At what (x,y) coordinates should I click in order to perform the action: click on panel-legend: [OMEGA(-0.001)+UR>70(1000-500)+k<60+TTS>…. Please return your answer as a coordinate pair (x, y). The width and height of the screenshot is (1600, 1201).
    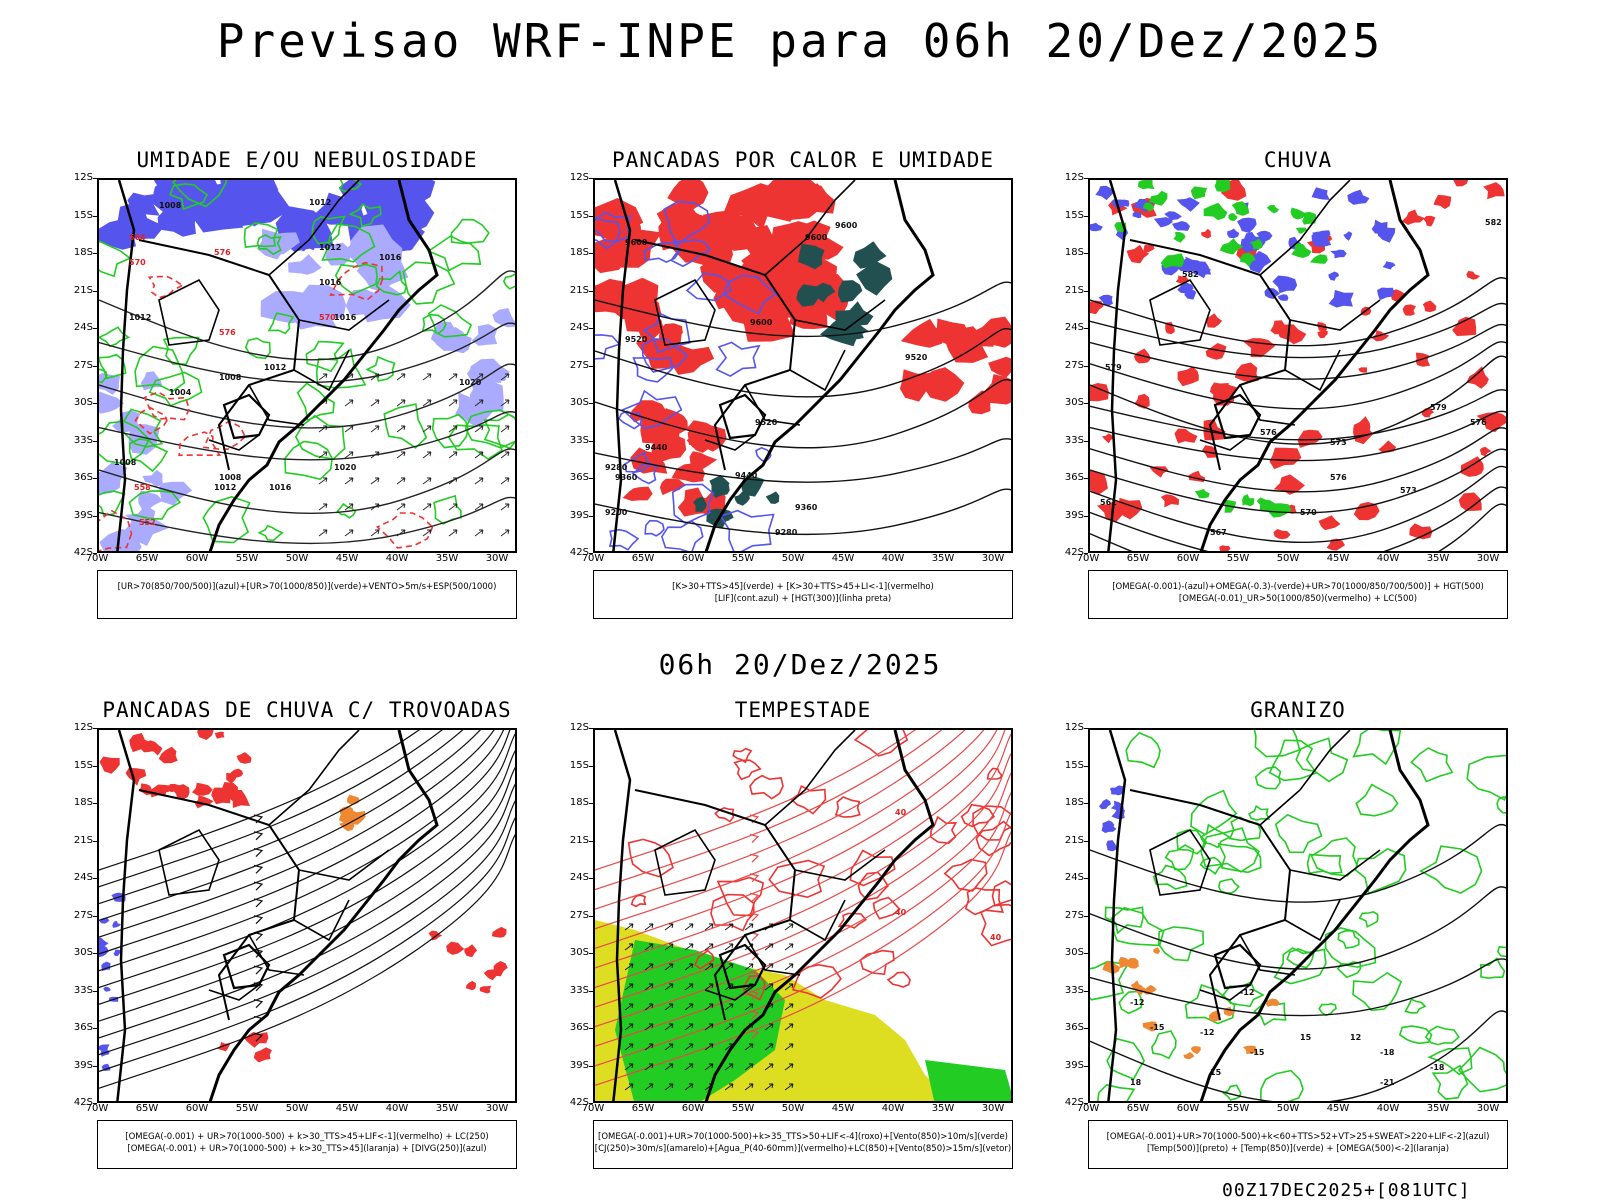
    Looking at the image, I should click on (1298, 1144).